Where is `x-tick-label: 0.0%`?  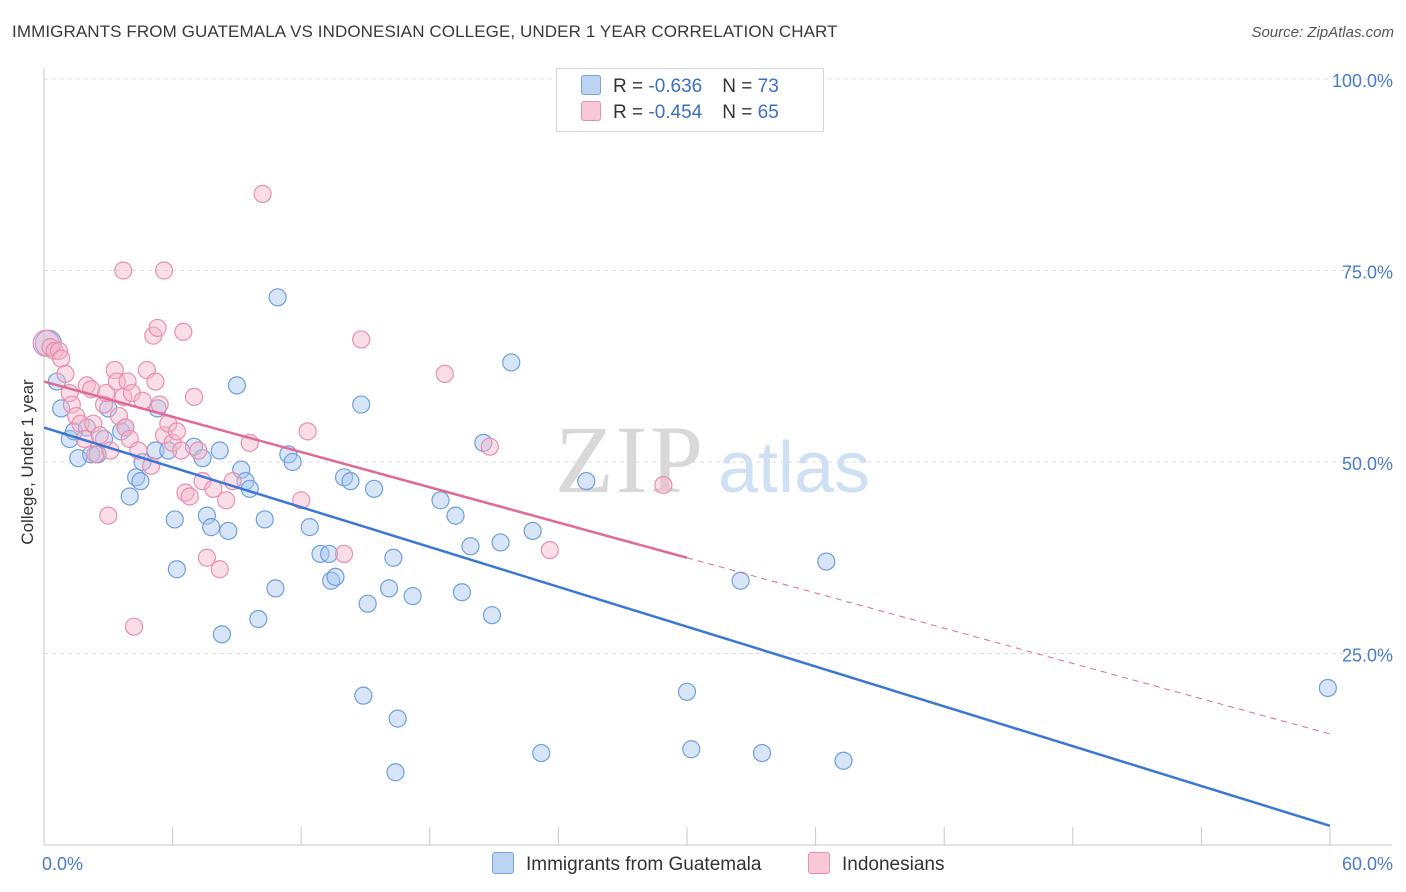 x-tick-label: 0.0% is located at coordinates (62, 864).